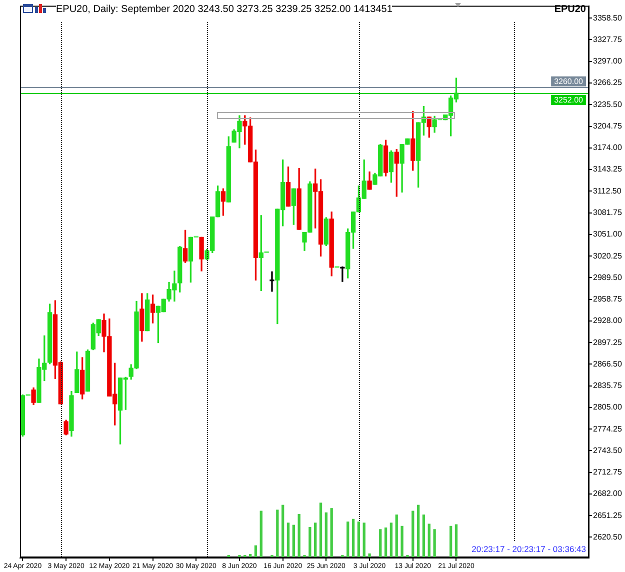 The width and height of the screenshot is (625, 572). What do you see at coordinates (607, 234) in the screenshot?
I see `y-tick-label: 3051.00` at bounding box center [607, 234].